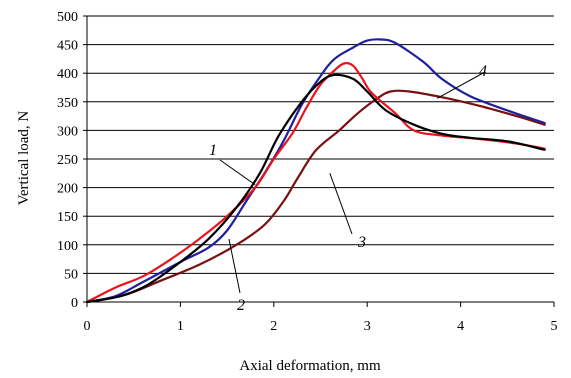 The height and width of the screenshot is (378, 571). What do you see at coordinates (67, 131) in the screenshot?
I see `y-tick-label: 300` at bounding box center [67, 131].